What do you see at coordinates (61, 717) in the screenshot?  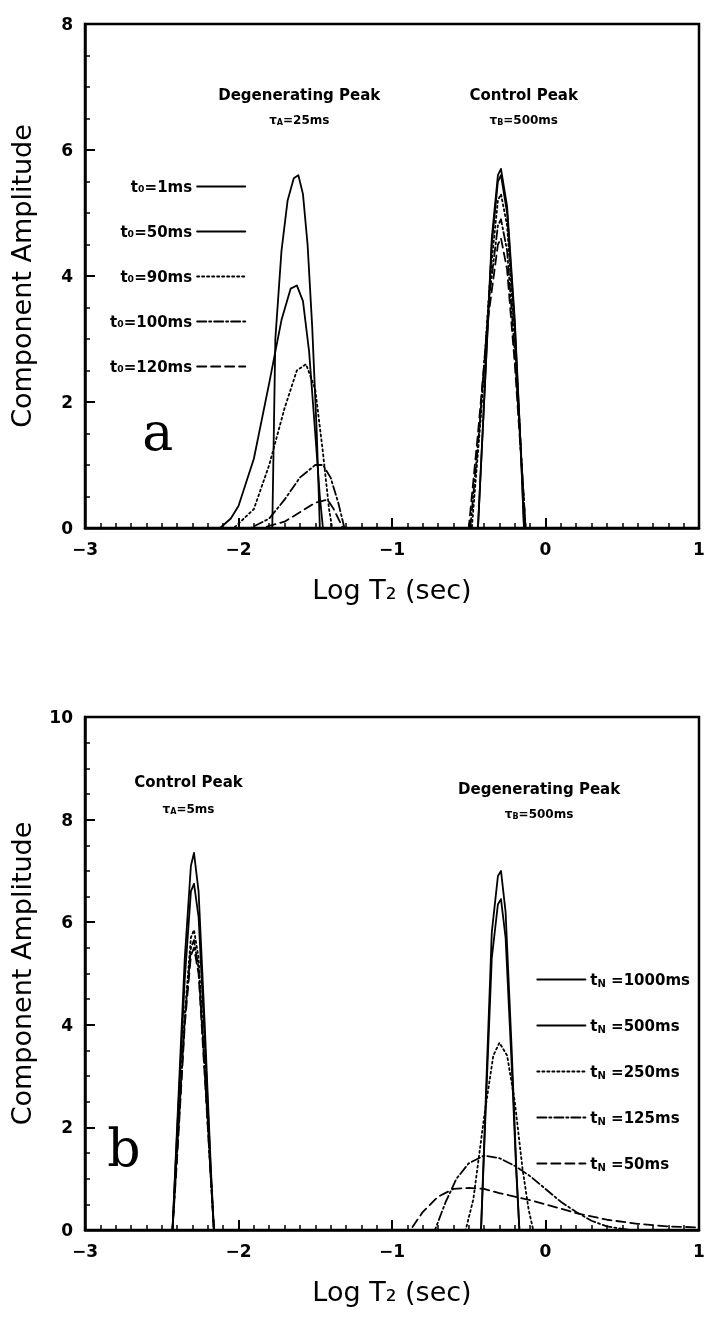 I see `y-tick-label: 10` at bounding box center [61, 717].